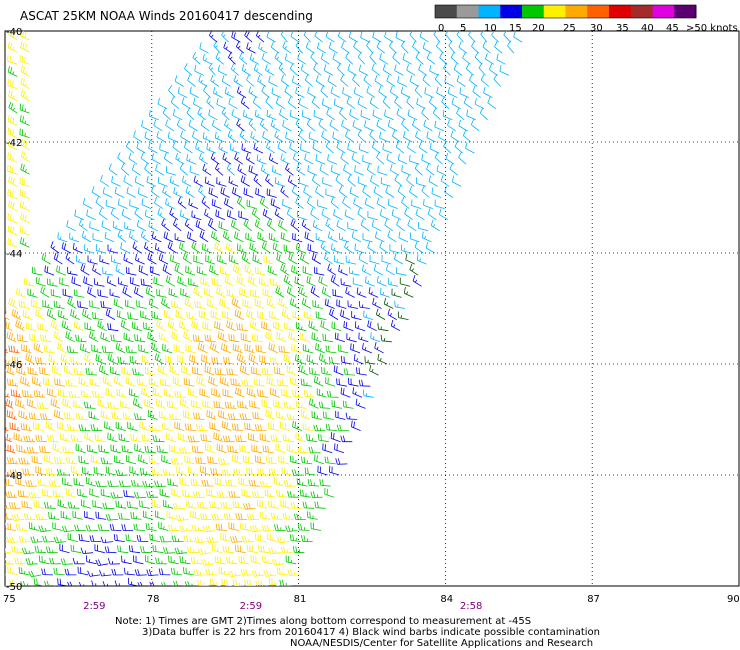 The height and width of the screenshot is (650, 740). I want to click on legend-swatch, so click(446, 11).